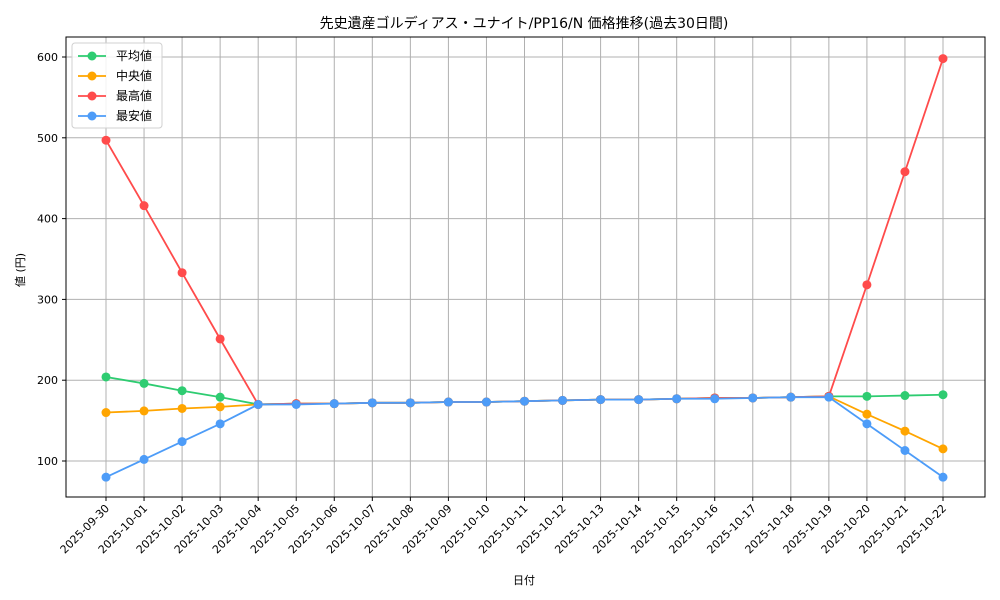 Image resolution: width=1000 pixels, height=600 pixels. What do you see at coordinates (115, 55) in the screenshot?
I see `legend-item: 平均値` at bounding box center [115, 55].